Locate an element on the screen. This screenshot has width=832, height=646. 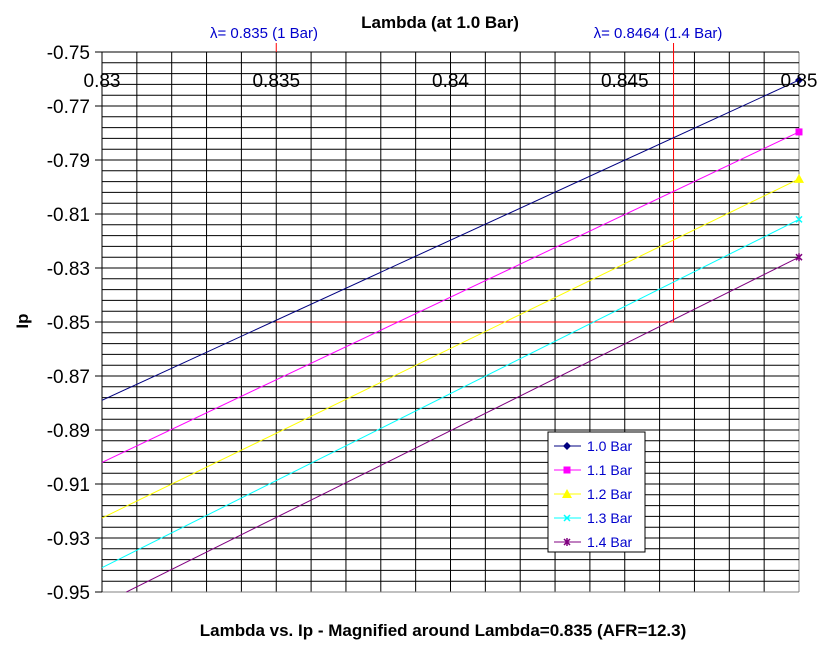
legend: 1.0 Bar 1.1 Bar 1.2 Bar 1.3 Bar 1.4 Bar is located at coordinates (596, 492).